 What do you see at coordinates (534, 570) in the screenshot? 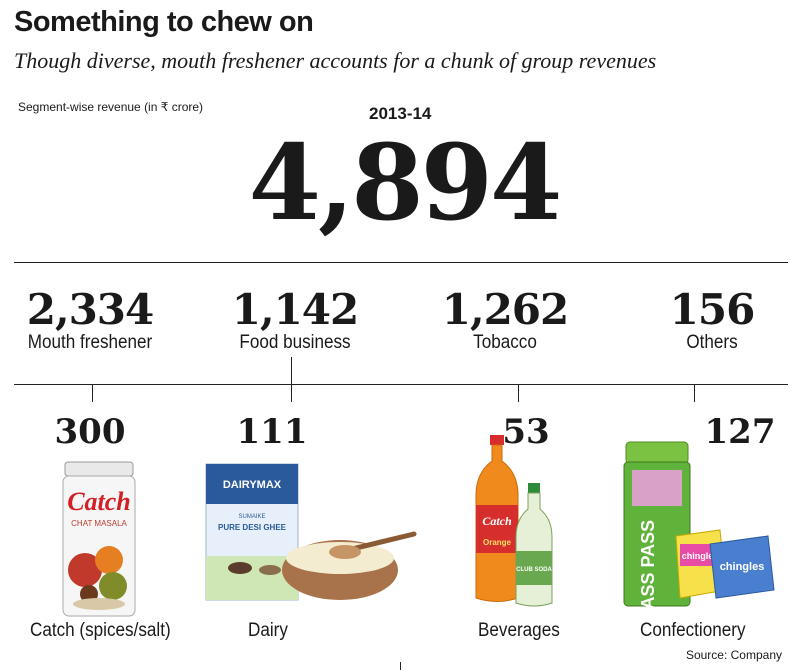
I see `beverage2-logo: CLUB SODA` at bounding box center [534, 570].